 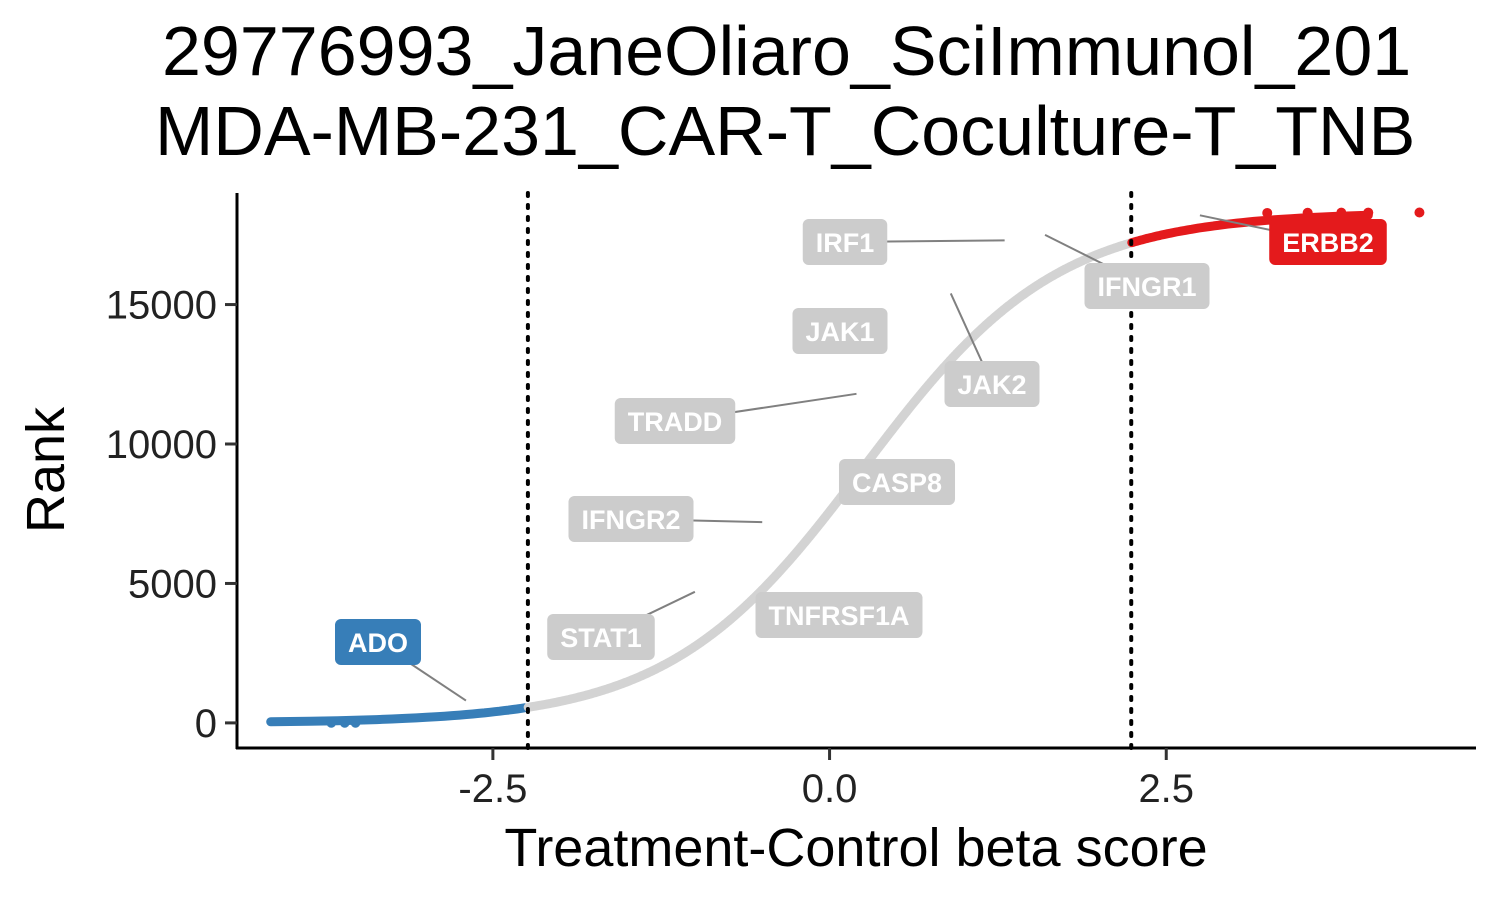 I want to click on gene-label-tnfrsf1a: TNFRSF1A, so click(x=839, y=615).